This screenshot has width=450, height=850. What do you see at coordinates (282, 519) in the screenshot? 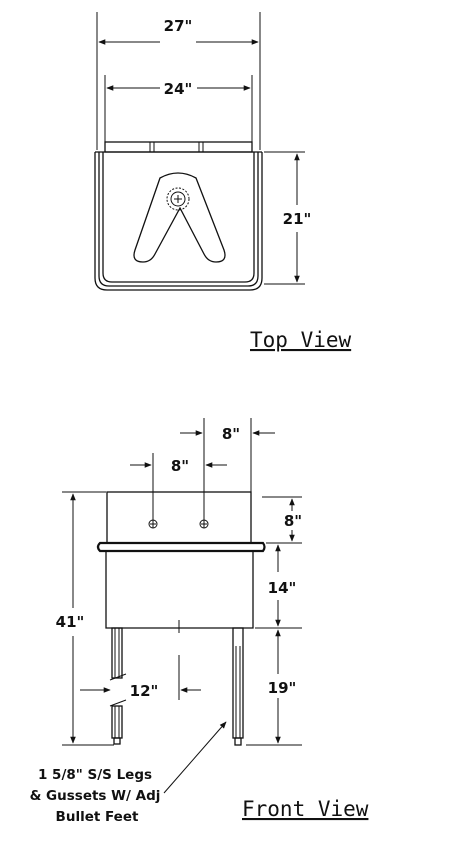
I see `dim-backsplash: 8"` at bounding box center [282, 519].